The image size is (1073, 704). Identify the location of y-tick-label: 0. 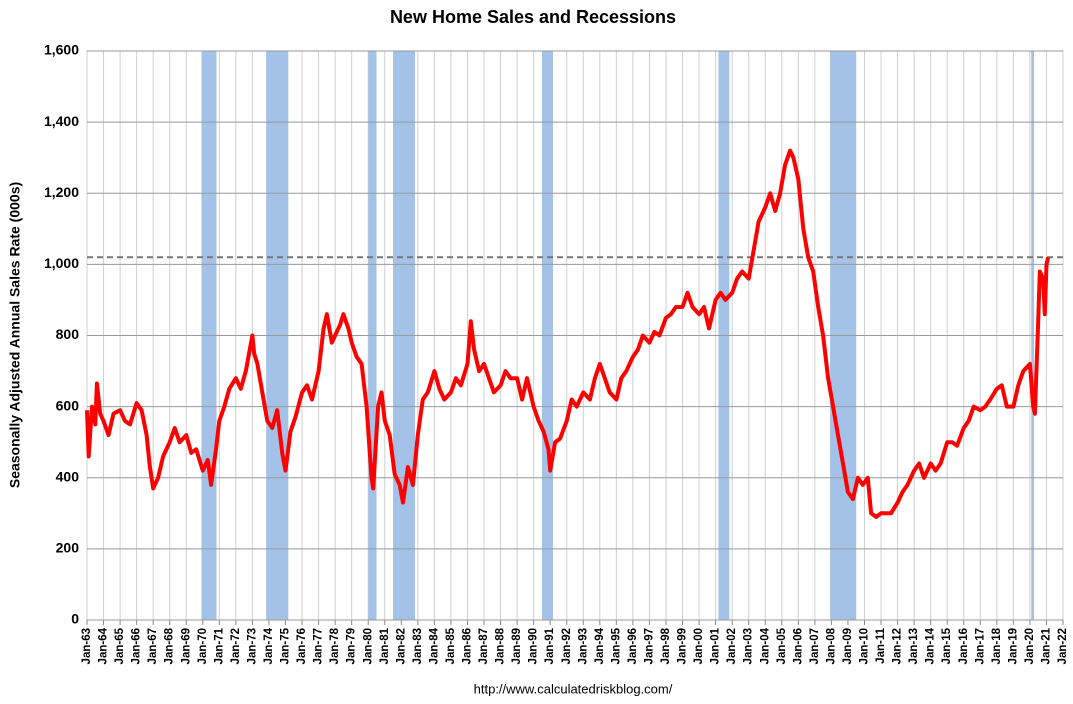
(75, 619).